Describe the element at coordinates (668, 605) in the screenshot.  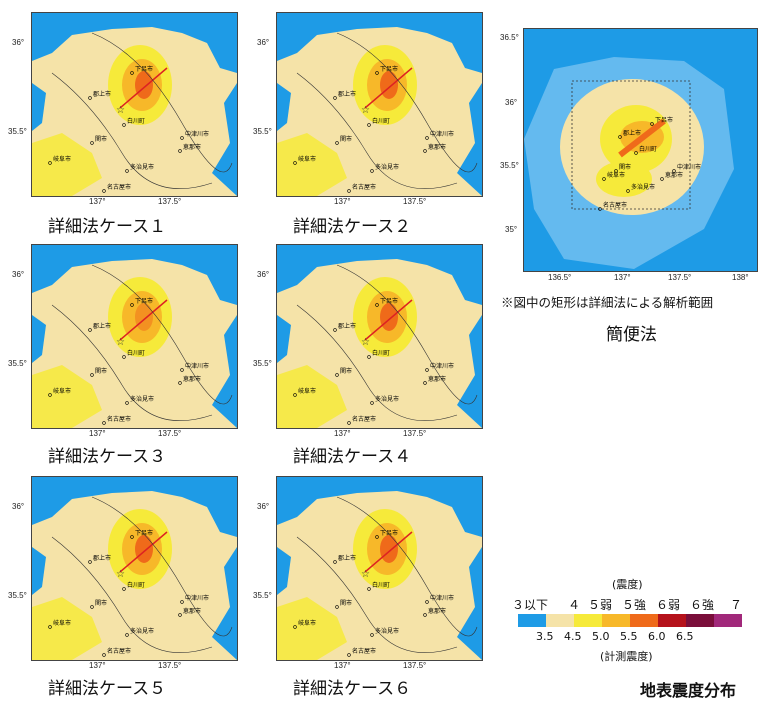
I see `legend-int-4: ６弱` at that location.